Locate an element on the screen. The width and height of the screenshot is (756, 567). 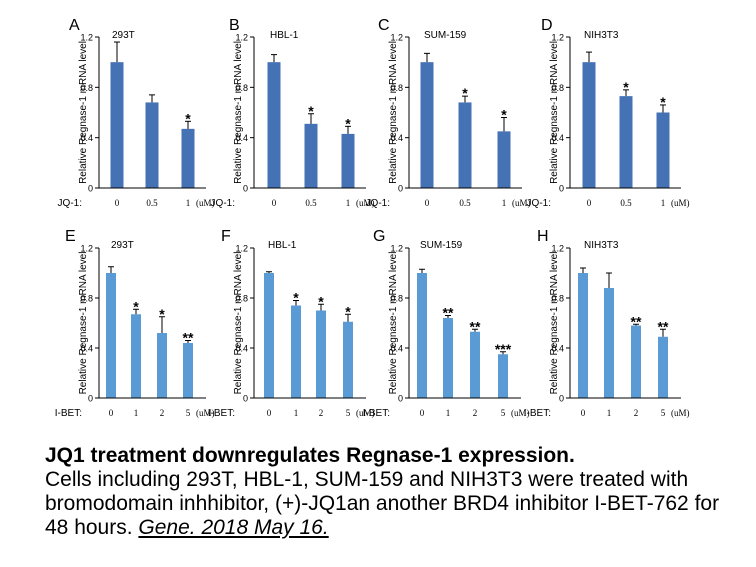
panel-title-c: SUM-159 is located at coordinates (445, 35).